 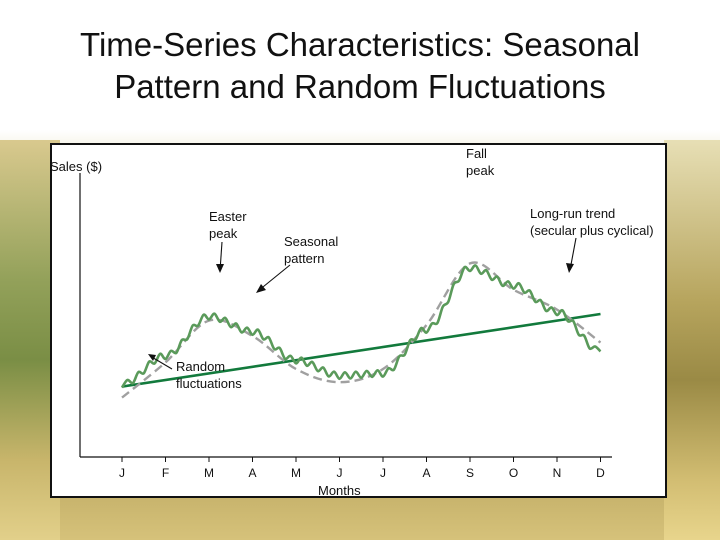 What do you see at coordinates (480, 170) in the screenshot?
I see `annotation-fall-peak-line-2: peak` at bounding box center [480, 170].